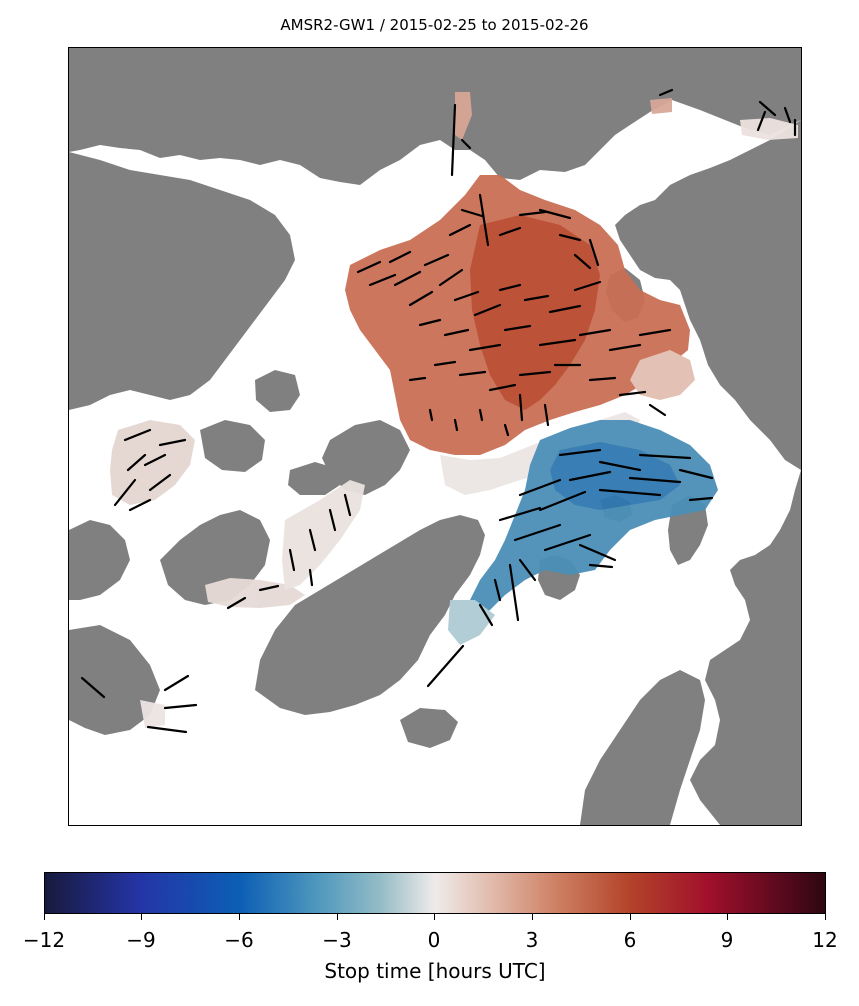  I want to click on colorbar-tick-label: 3, so click(532, 940).